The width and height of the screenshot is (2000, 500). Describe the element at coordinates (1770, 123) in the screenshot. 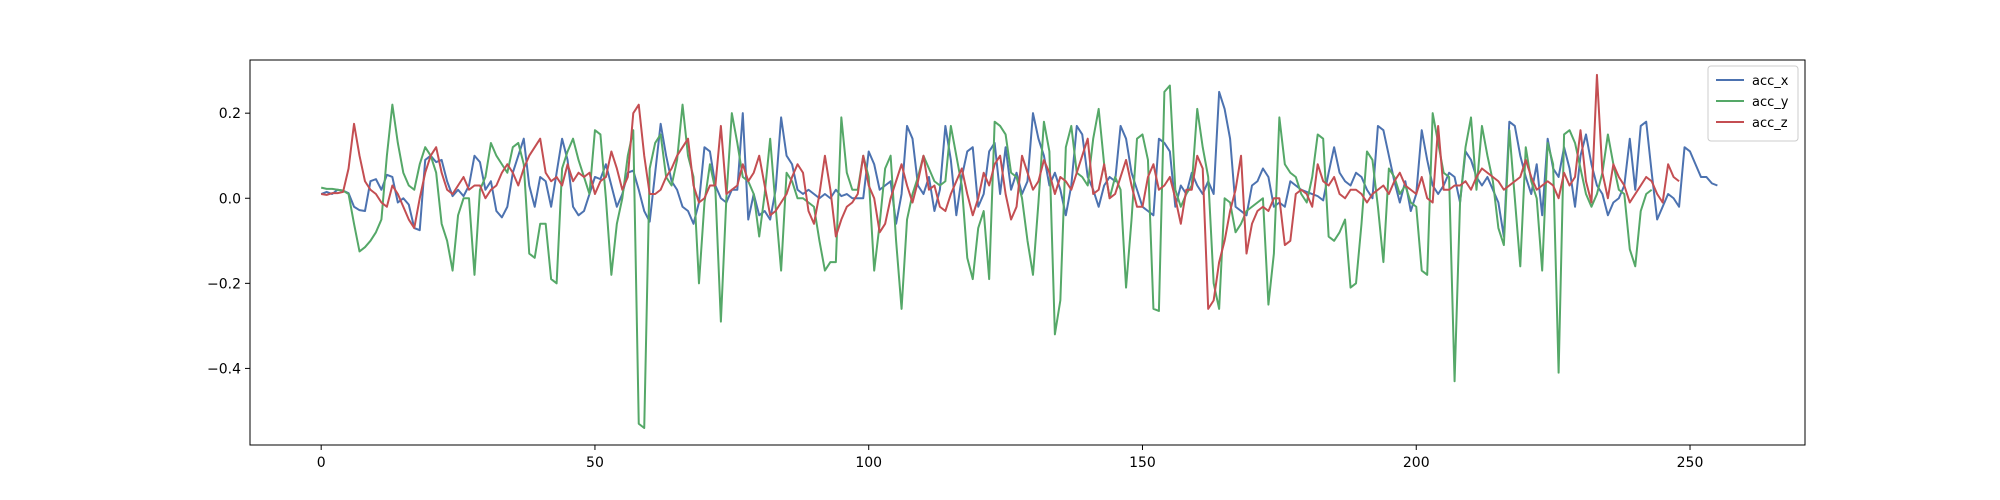

I see `legend-label-acc-z: acc_z` at that location.